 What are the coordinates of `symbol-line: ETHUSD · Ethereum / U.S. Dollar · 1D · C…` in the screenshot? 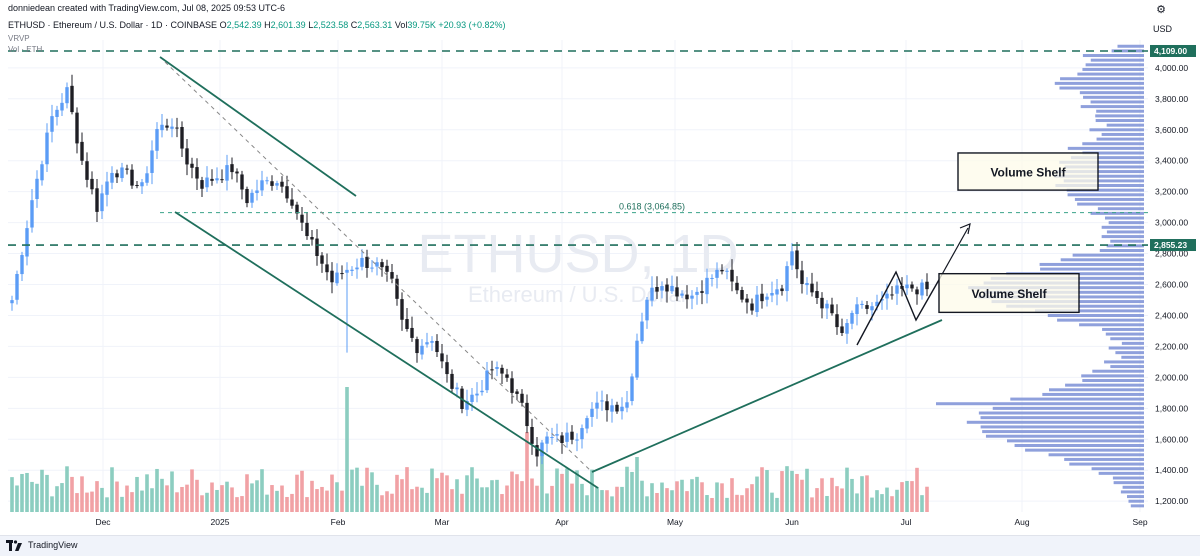 It's located at (113, 25).